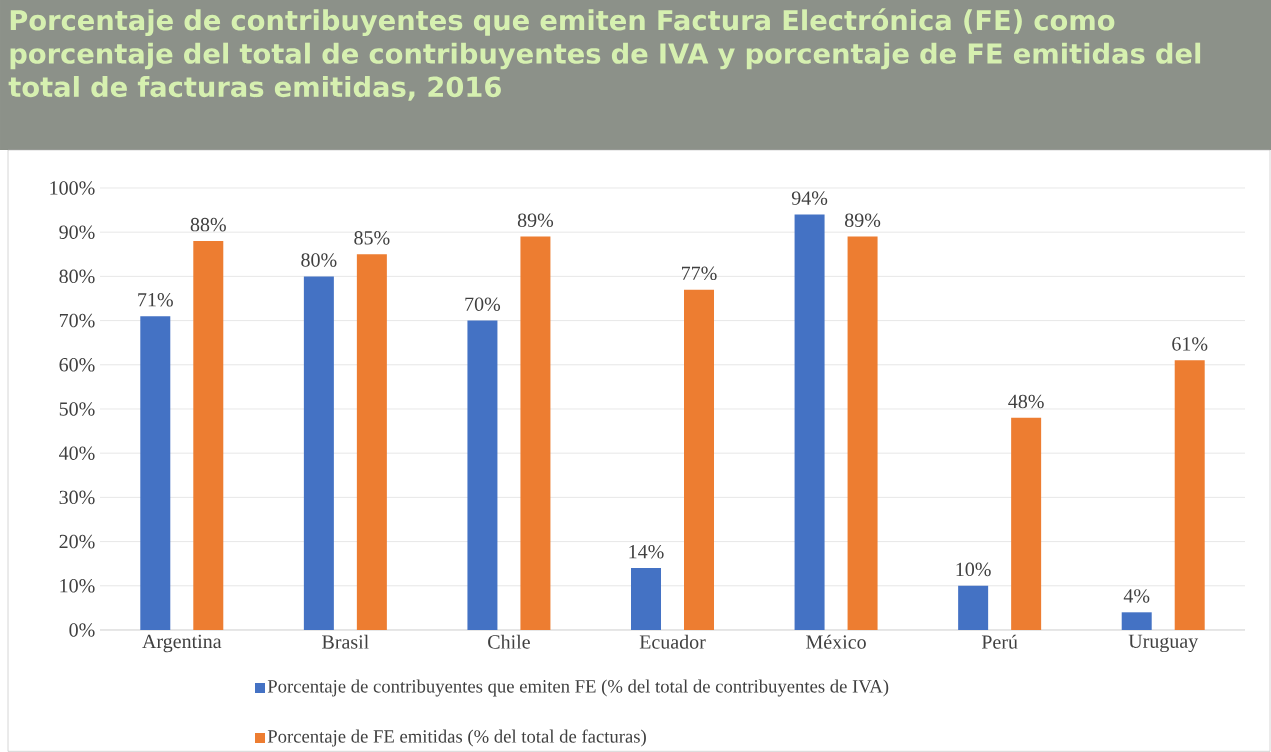  Describe the element at coordinates (72, 188) in the screenshot. I see `y-tick-label: 100%` at that location.